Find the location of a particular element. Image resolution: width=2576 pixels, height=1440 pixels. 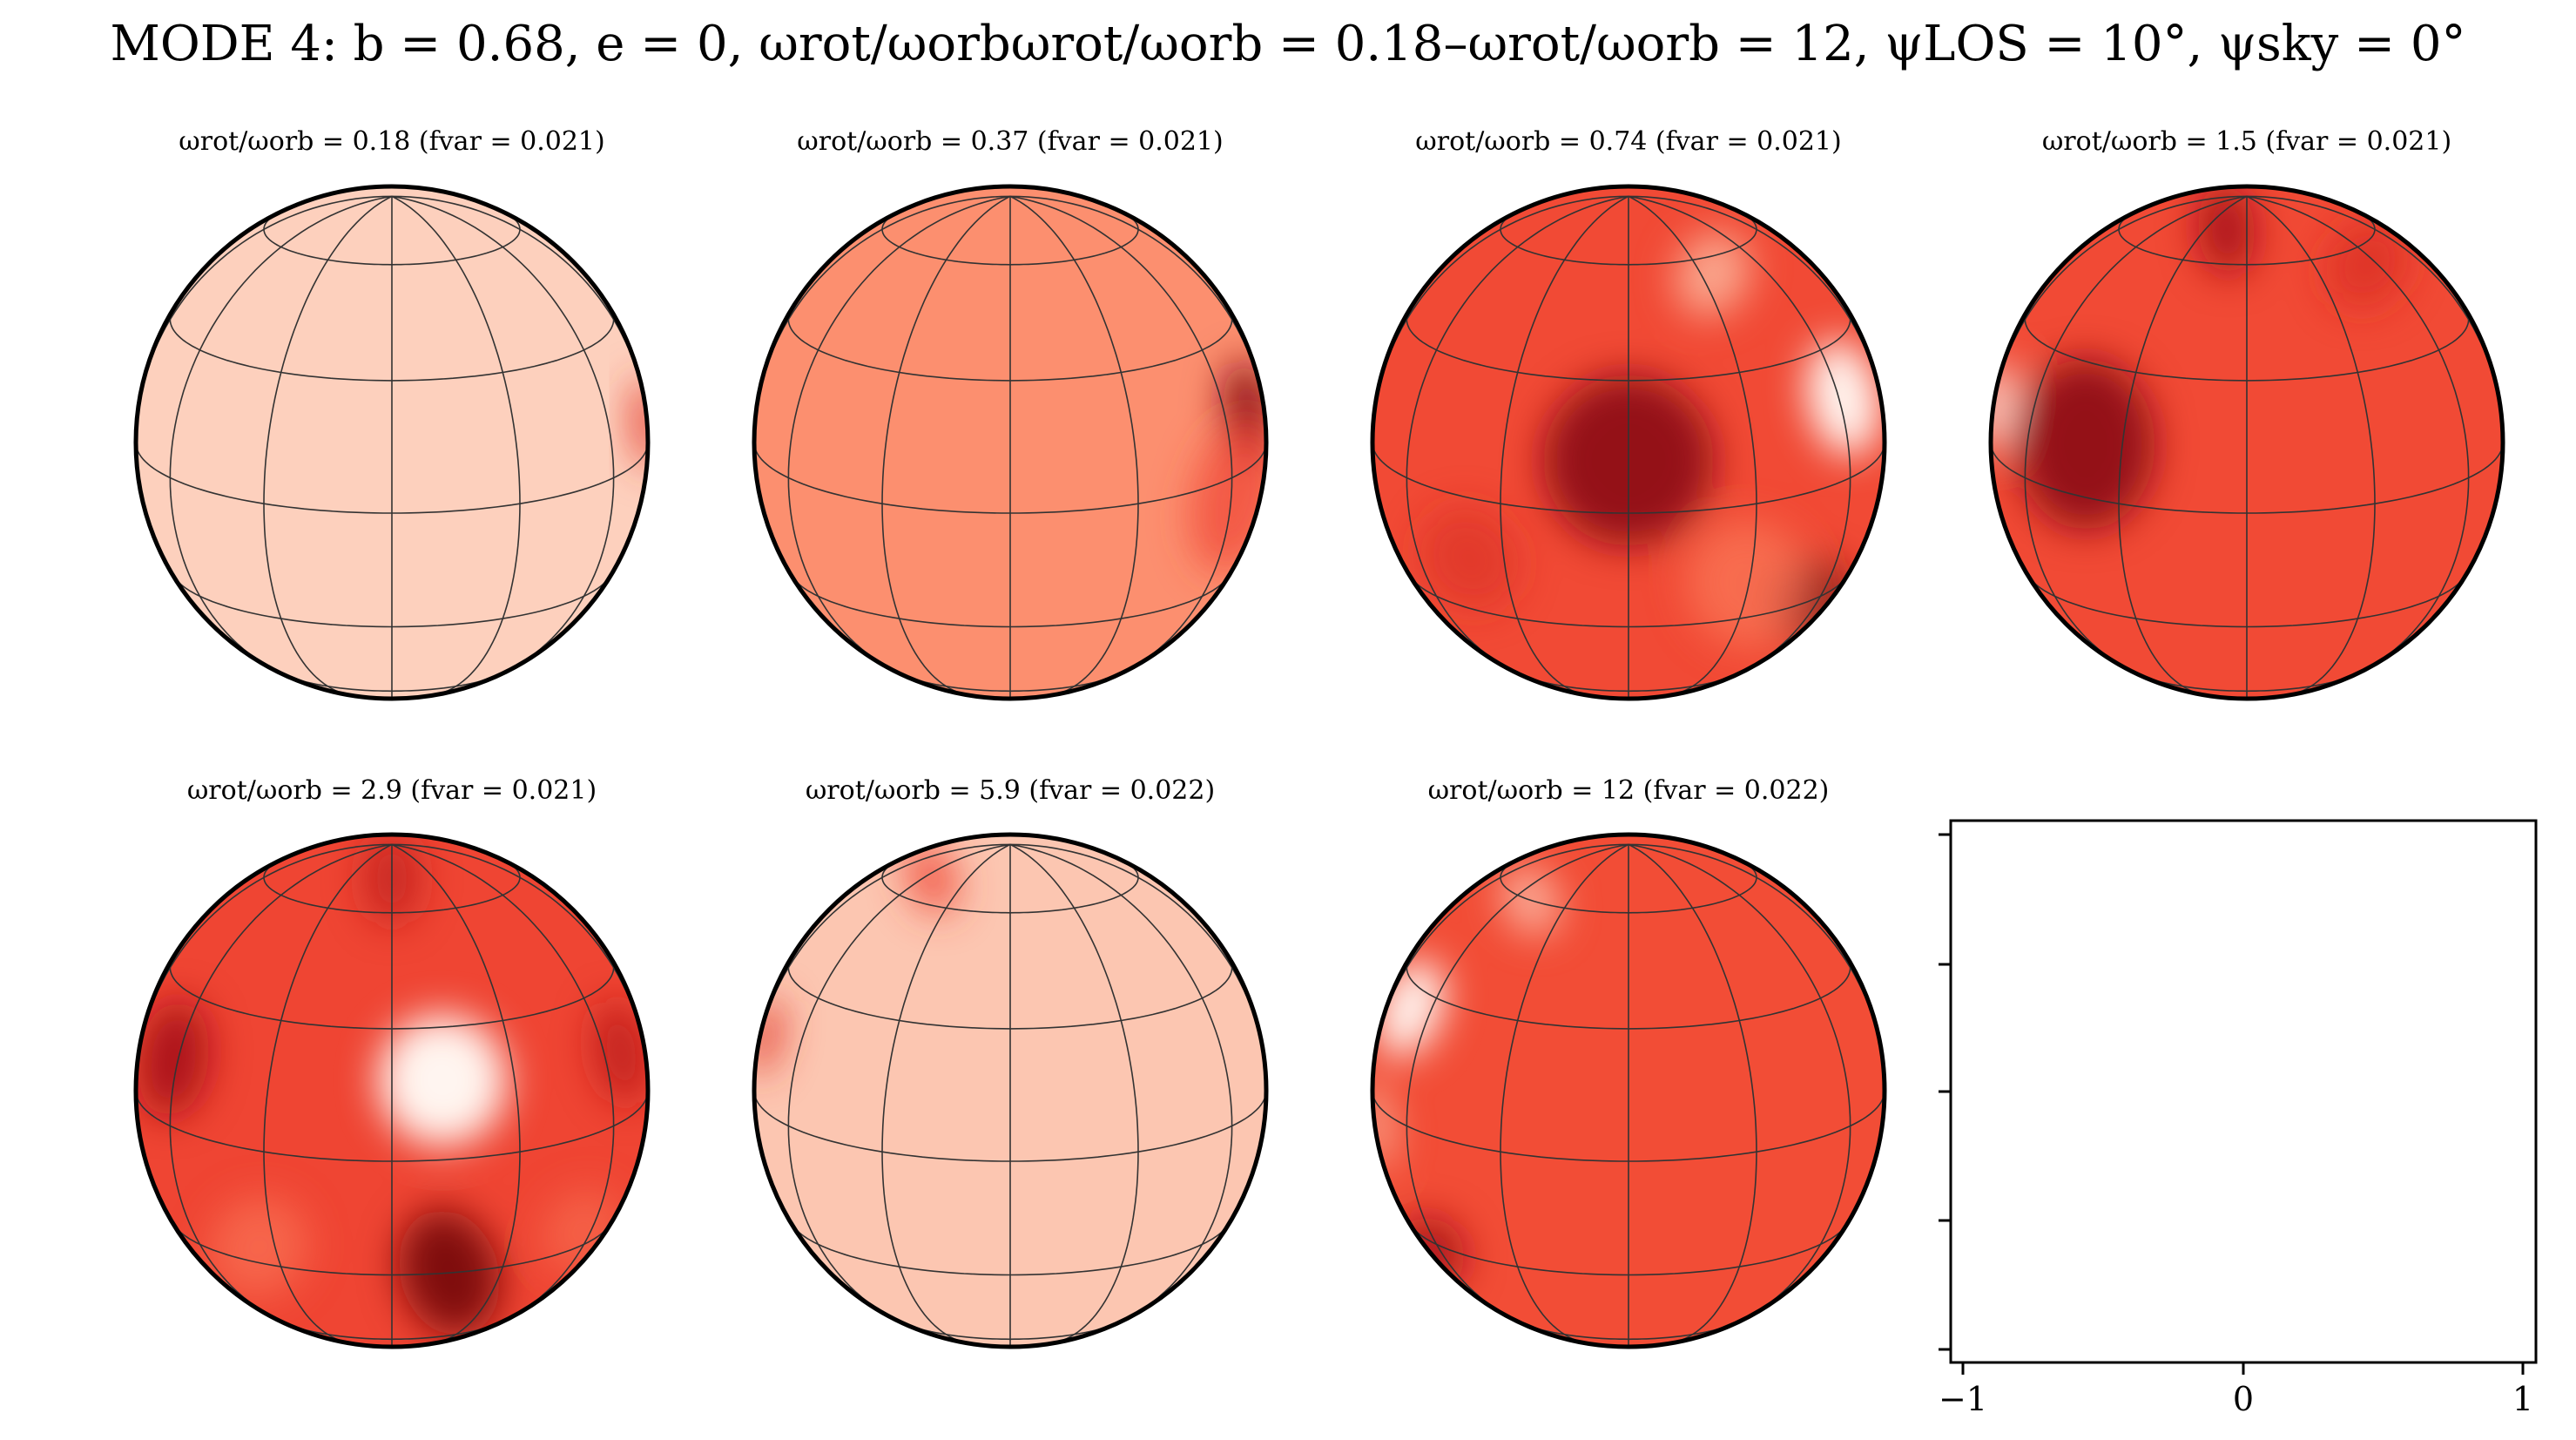

empty-axes-y-ticks is located at coordinates (1945, 1092).